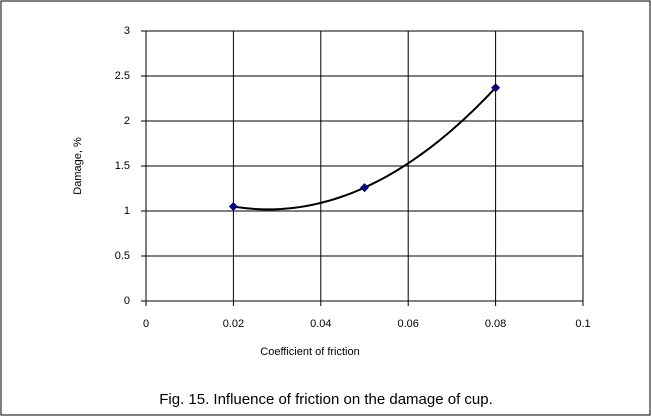 This screenshot has width=652, height=417. Describe the element at coordinates (122, 76) in the screenshot. I see `y-tick-label: 2.5` at that location.